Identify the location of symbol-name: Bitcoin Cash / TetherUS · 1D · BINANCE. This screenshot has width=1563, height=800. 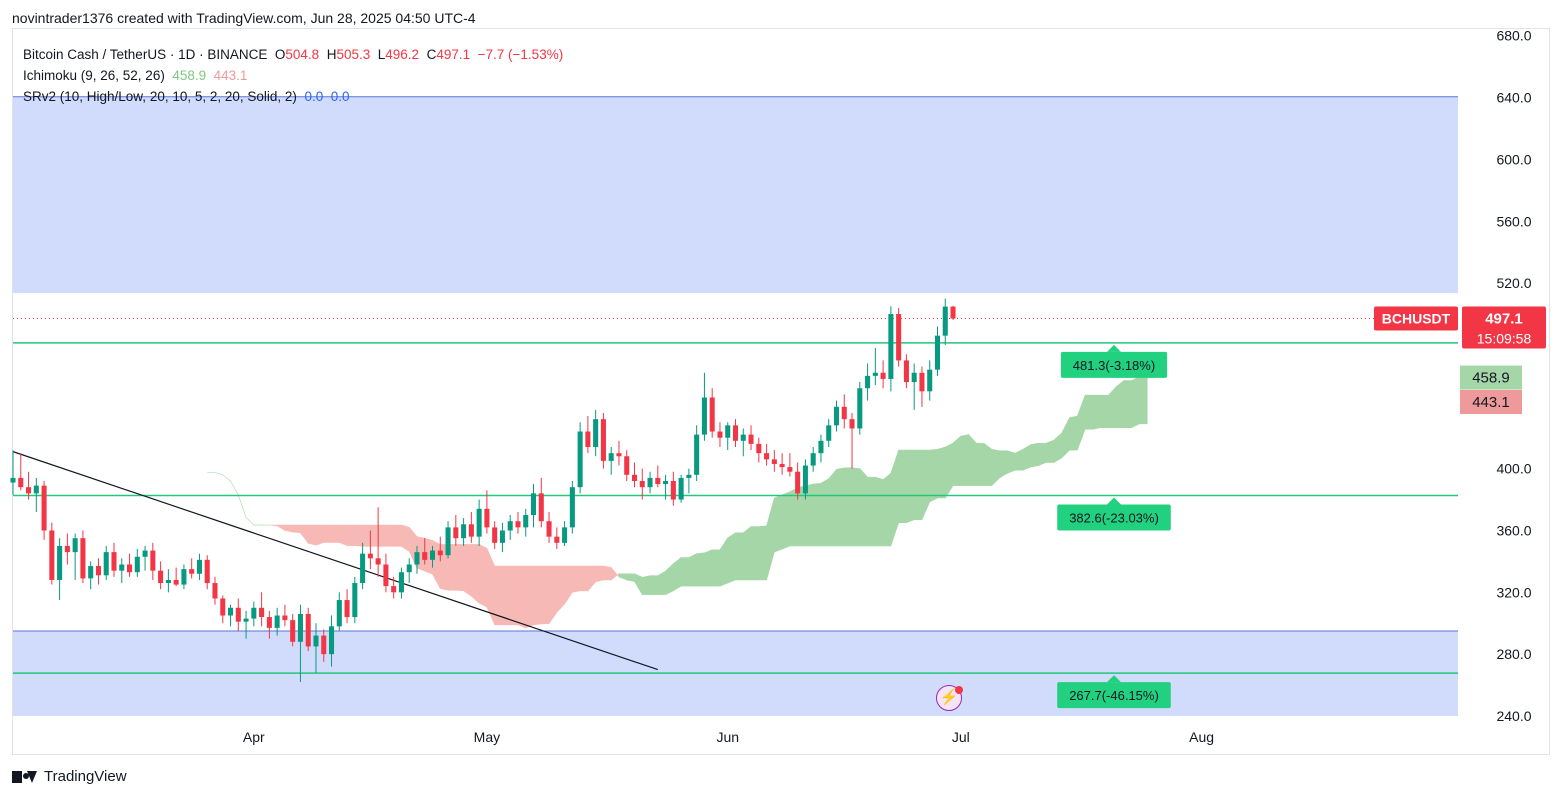
(145, 54).